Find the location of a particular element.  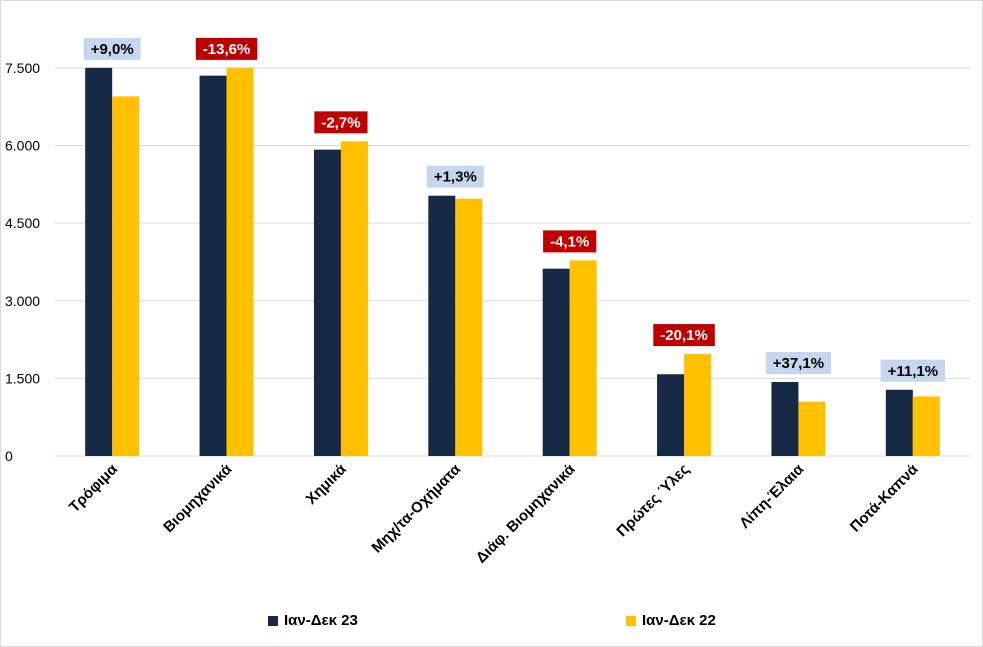

x-tick-label: Λίπη-Έλαια is located at coordinates (772, 496).